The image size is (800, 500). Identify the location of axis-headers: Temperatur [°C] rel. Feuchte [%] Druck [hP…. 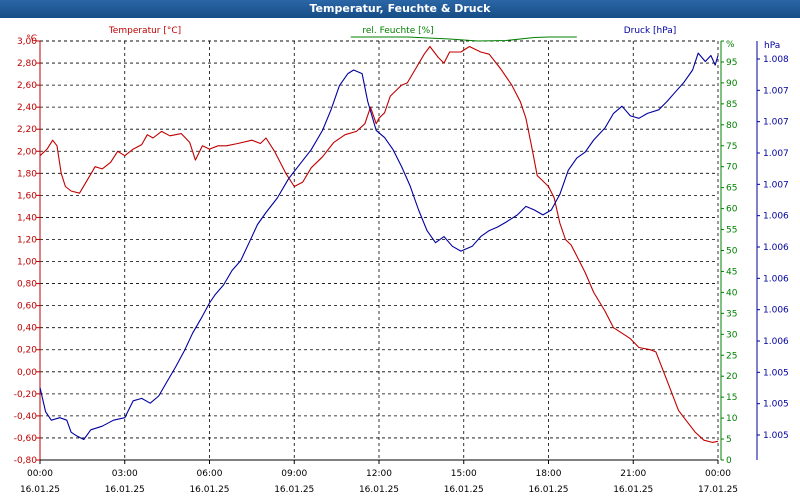
(392, 31).